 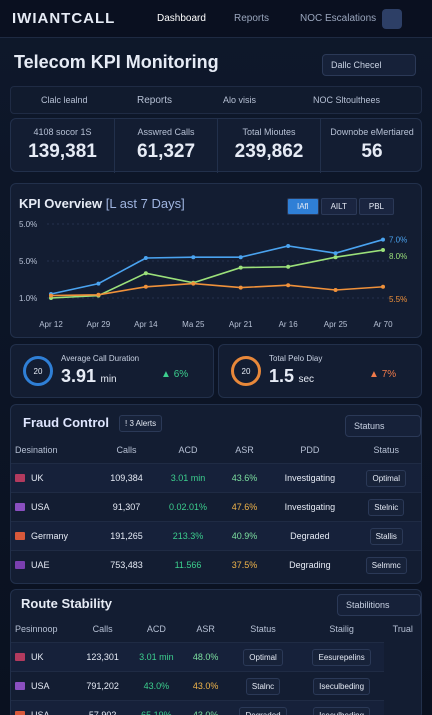 What do you see at coordinates (386, 565) in the screenshot?
I see `cell-text: Selmmc` at bounding box center [386, 565].